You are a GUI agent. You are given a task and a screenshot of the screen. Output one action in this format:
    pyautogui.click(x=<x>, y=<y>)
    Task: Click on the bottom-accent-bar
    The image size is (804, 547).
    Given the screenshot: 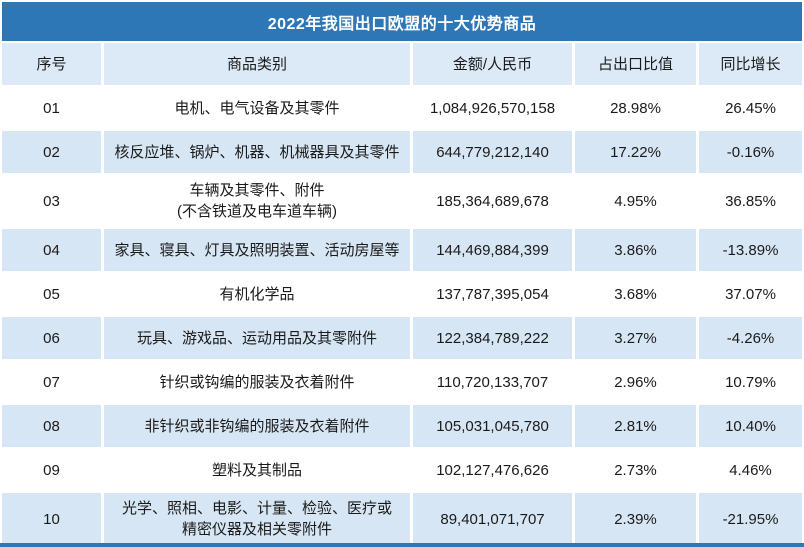 What is the action you would take?
    pyautogui.click(x=402, y=545)
    